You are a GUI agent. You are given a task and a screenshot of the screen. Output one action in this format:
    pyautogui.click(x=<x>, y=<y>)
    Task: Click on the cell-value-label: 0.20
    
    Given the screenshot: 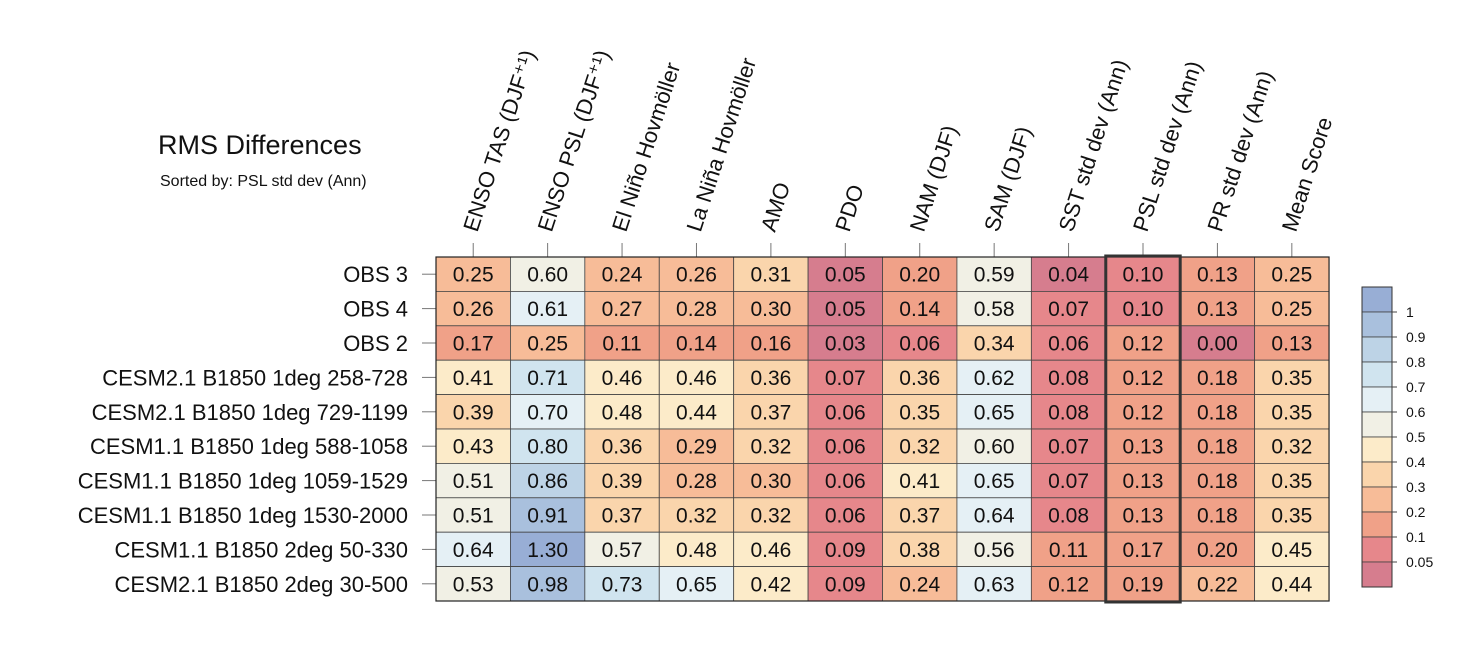 What is the action you would take?
    pyautogui.click(x=1217, y=550)
    